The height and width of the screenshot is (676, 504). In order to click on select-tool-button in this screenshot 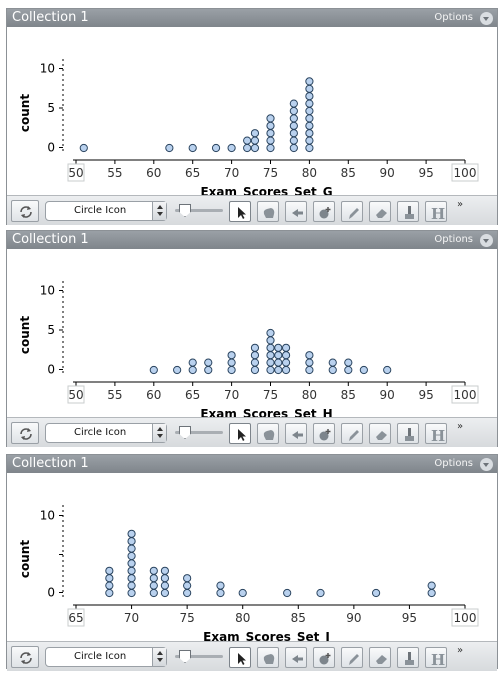, I will do `click(240, 433)`.